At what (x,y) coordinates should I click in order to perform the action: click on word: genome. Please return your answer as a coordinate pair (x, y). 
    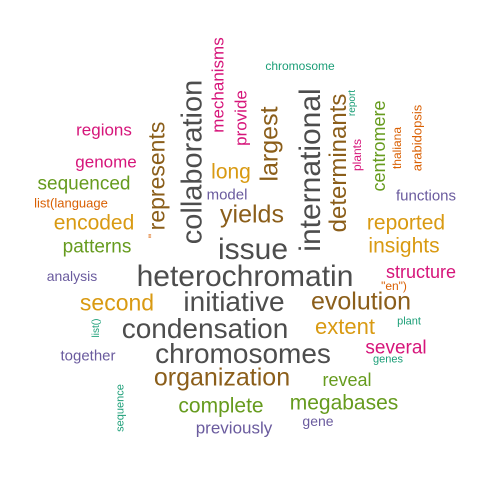
    Looking at the image, I should click on (106, 162).